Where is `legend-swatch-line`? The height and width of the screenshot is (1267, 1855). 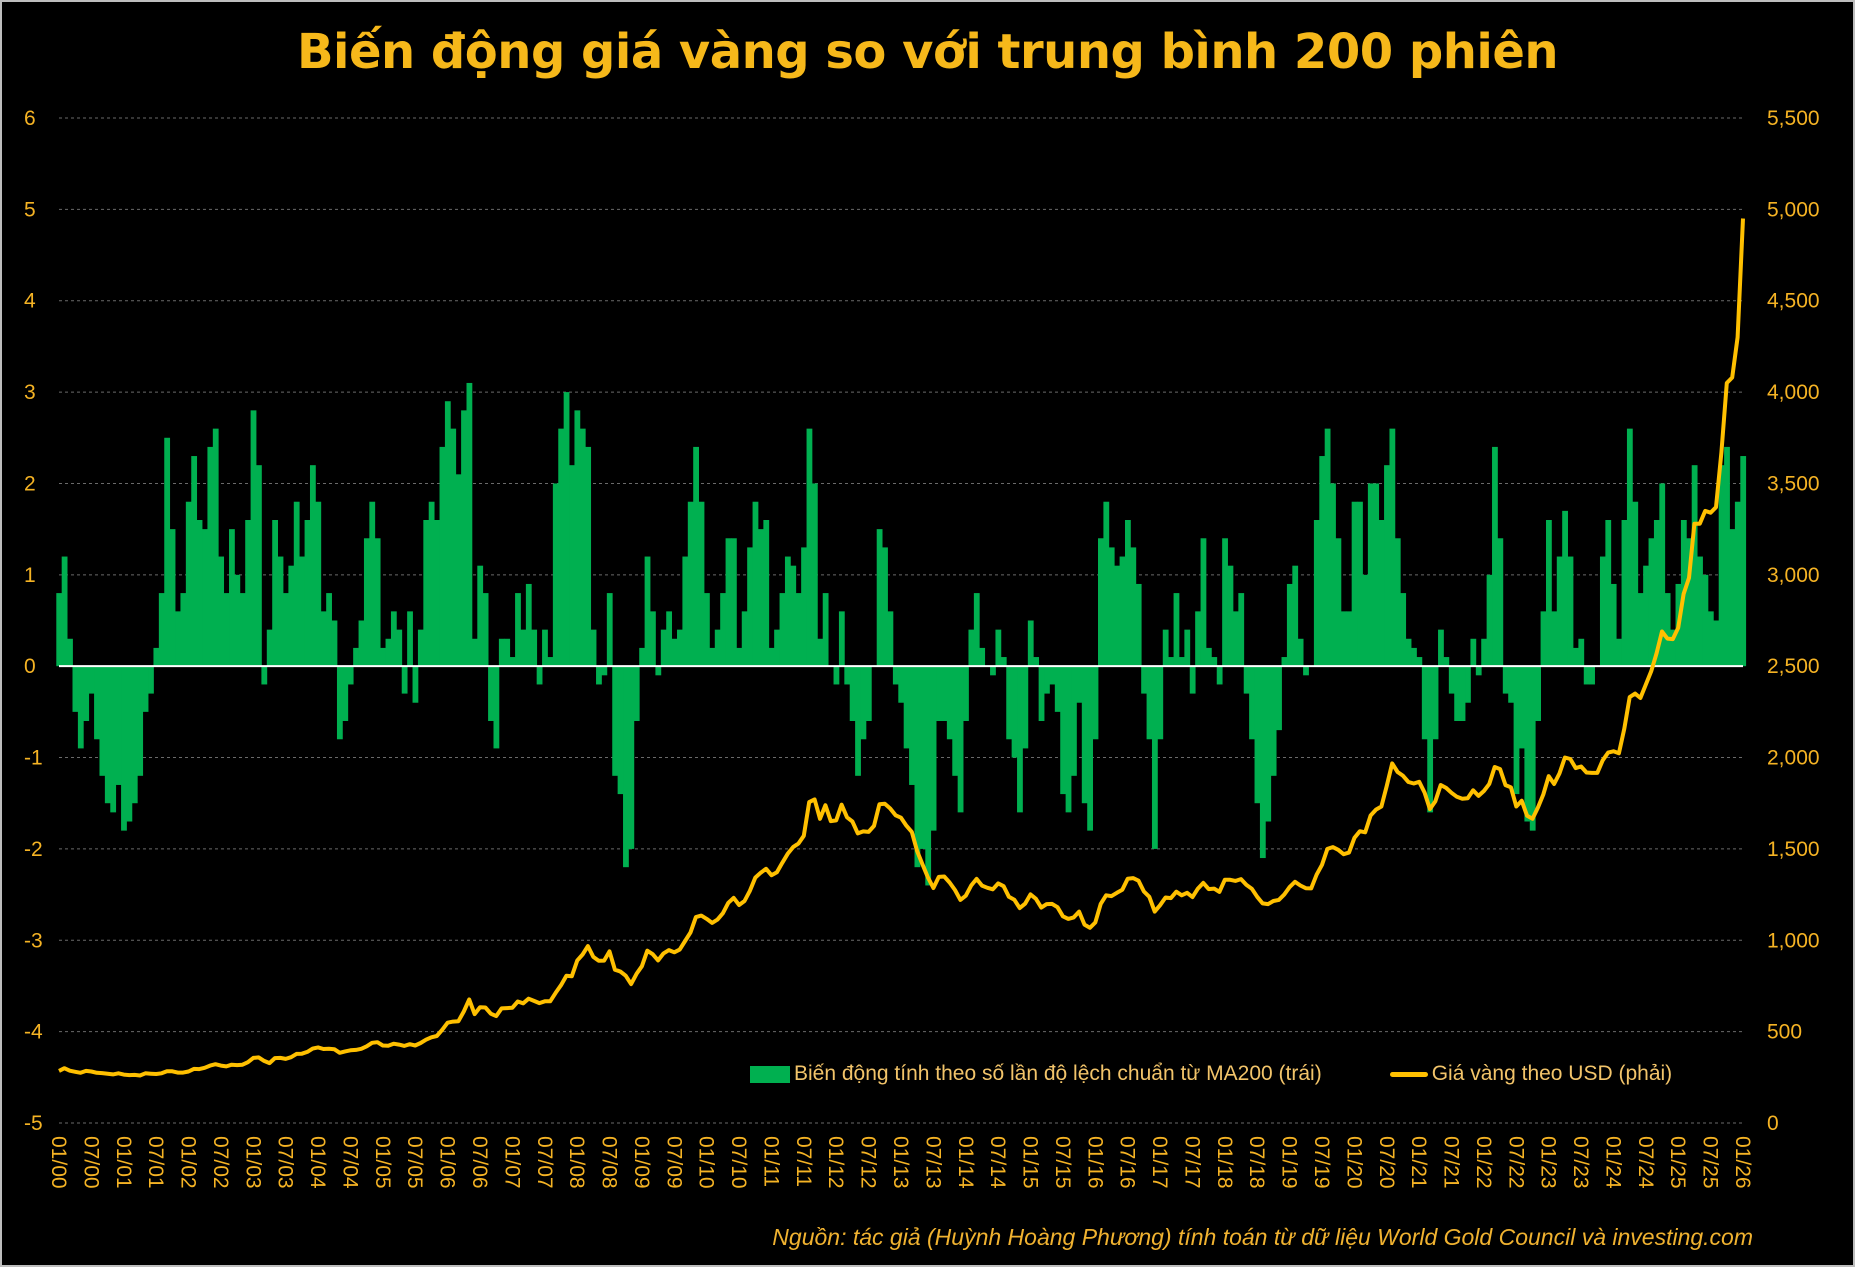 legend-swatch-line is located at coordinates (1408, 1074).